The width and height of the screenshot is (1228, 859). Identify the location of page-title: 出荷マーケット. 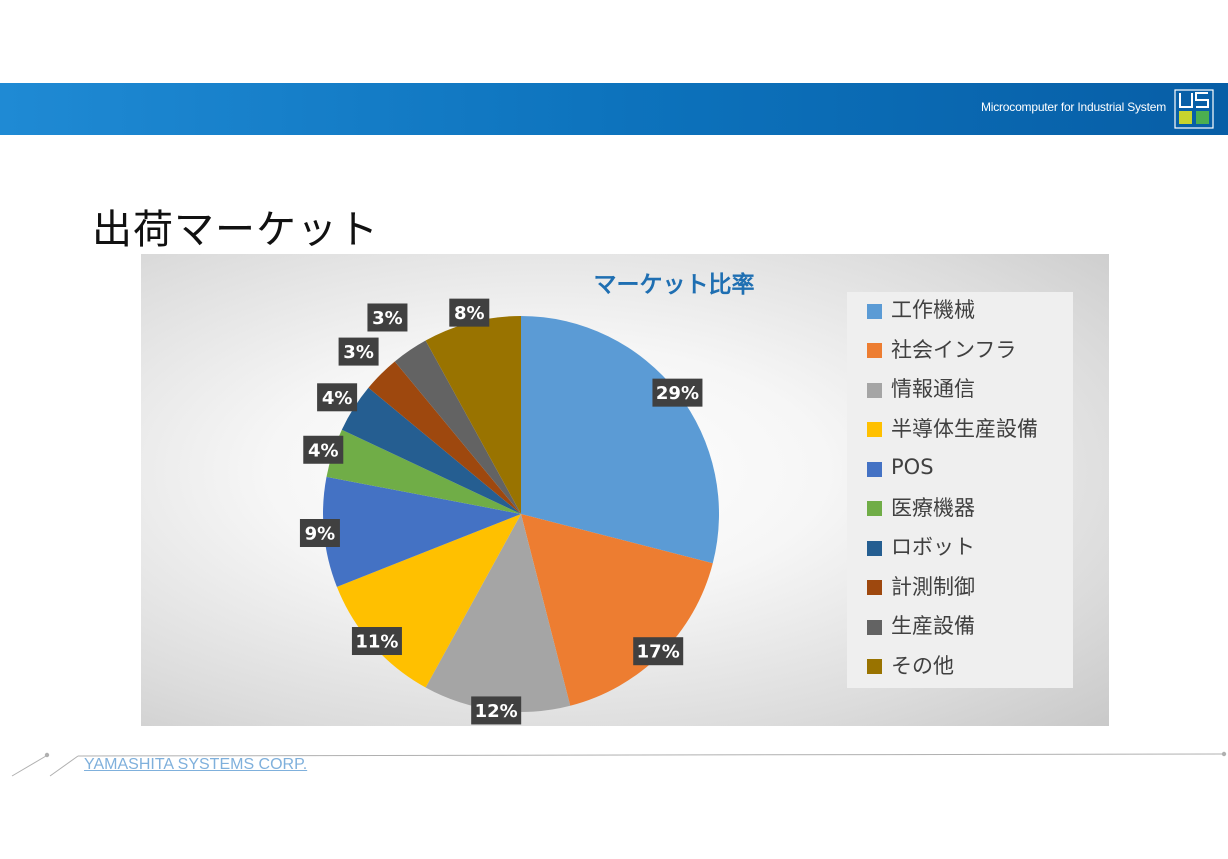
(235, 229).